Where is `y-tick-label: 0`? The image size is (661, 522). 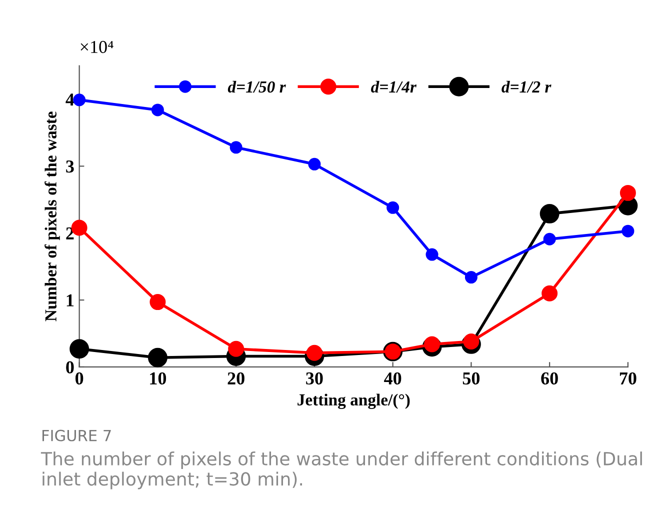 y-tick-label: 0 is located at coordinates (70, 367).